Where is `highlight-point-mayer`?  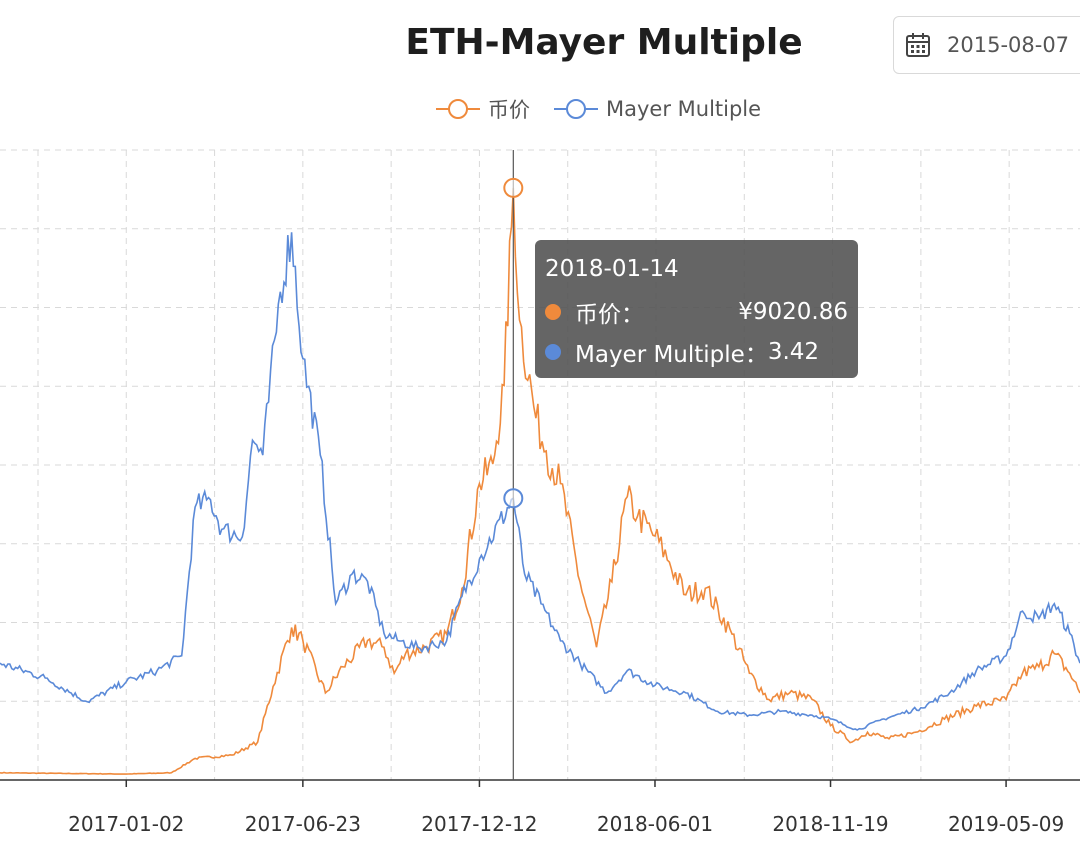
highlight-point-mayer is located at coordinates (513, 498).